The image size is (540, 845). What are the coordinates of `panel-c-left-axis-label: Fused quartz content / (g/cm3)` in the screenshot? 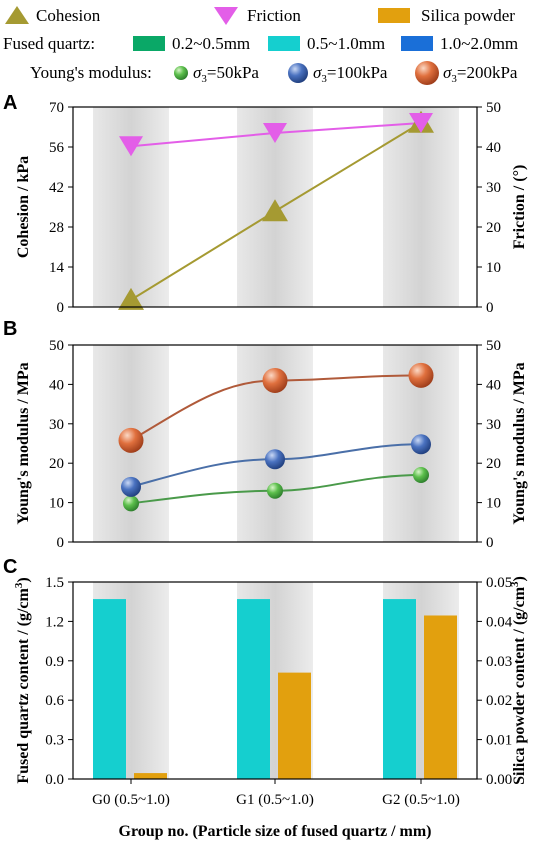 It's located at (22, 680).